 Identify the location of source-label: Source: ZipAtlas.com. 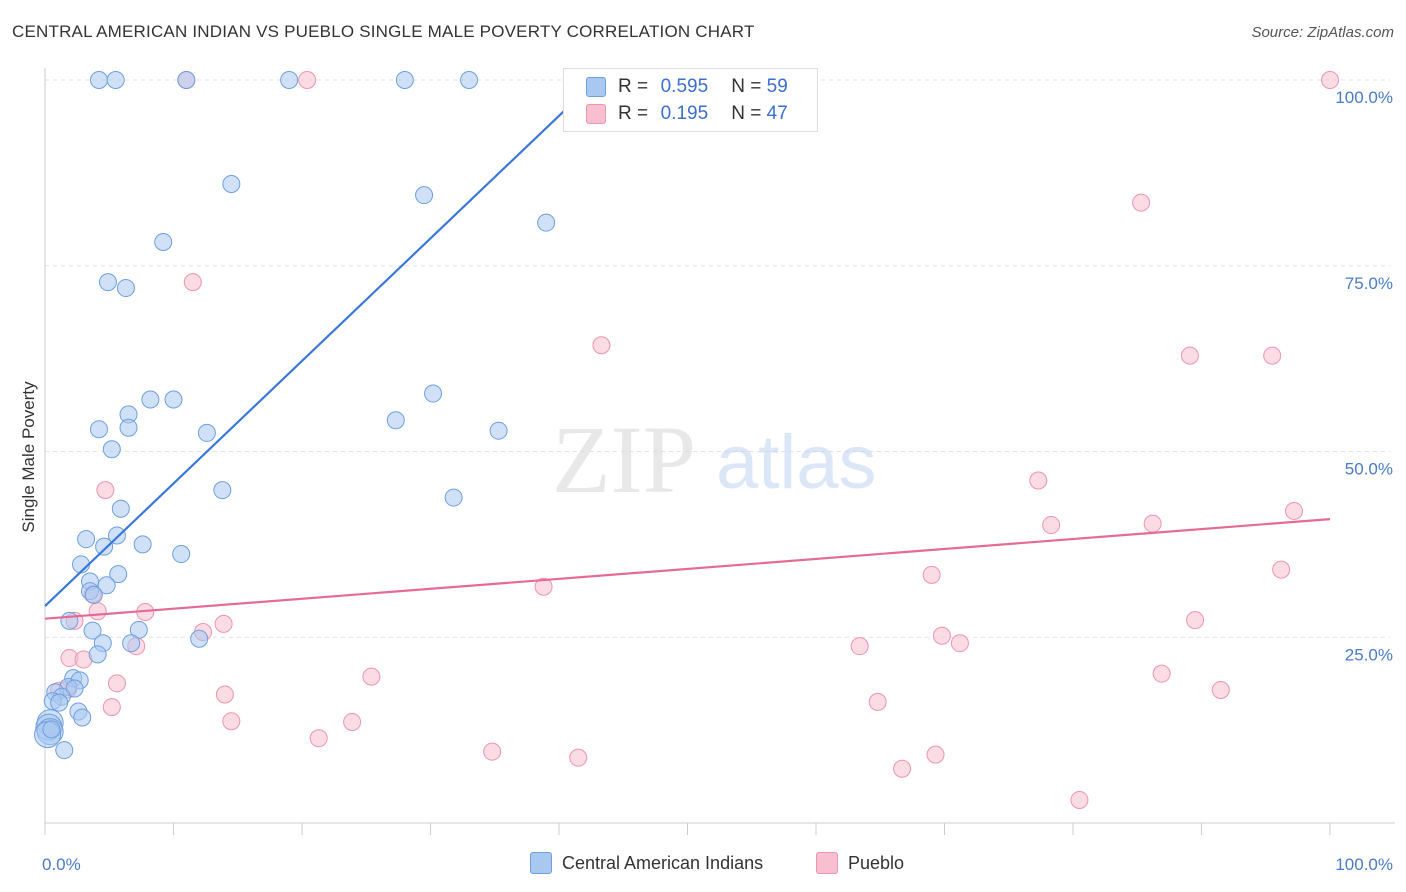
(1322, 32).